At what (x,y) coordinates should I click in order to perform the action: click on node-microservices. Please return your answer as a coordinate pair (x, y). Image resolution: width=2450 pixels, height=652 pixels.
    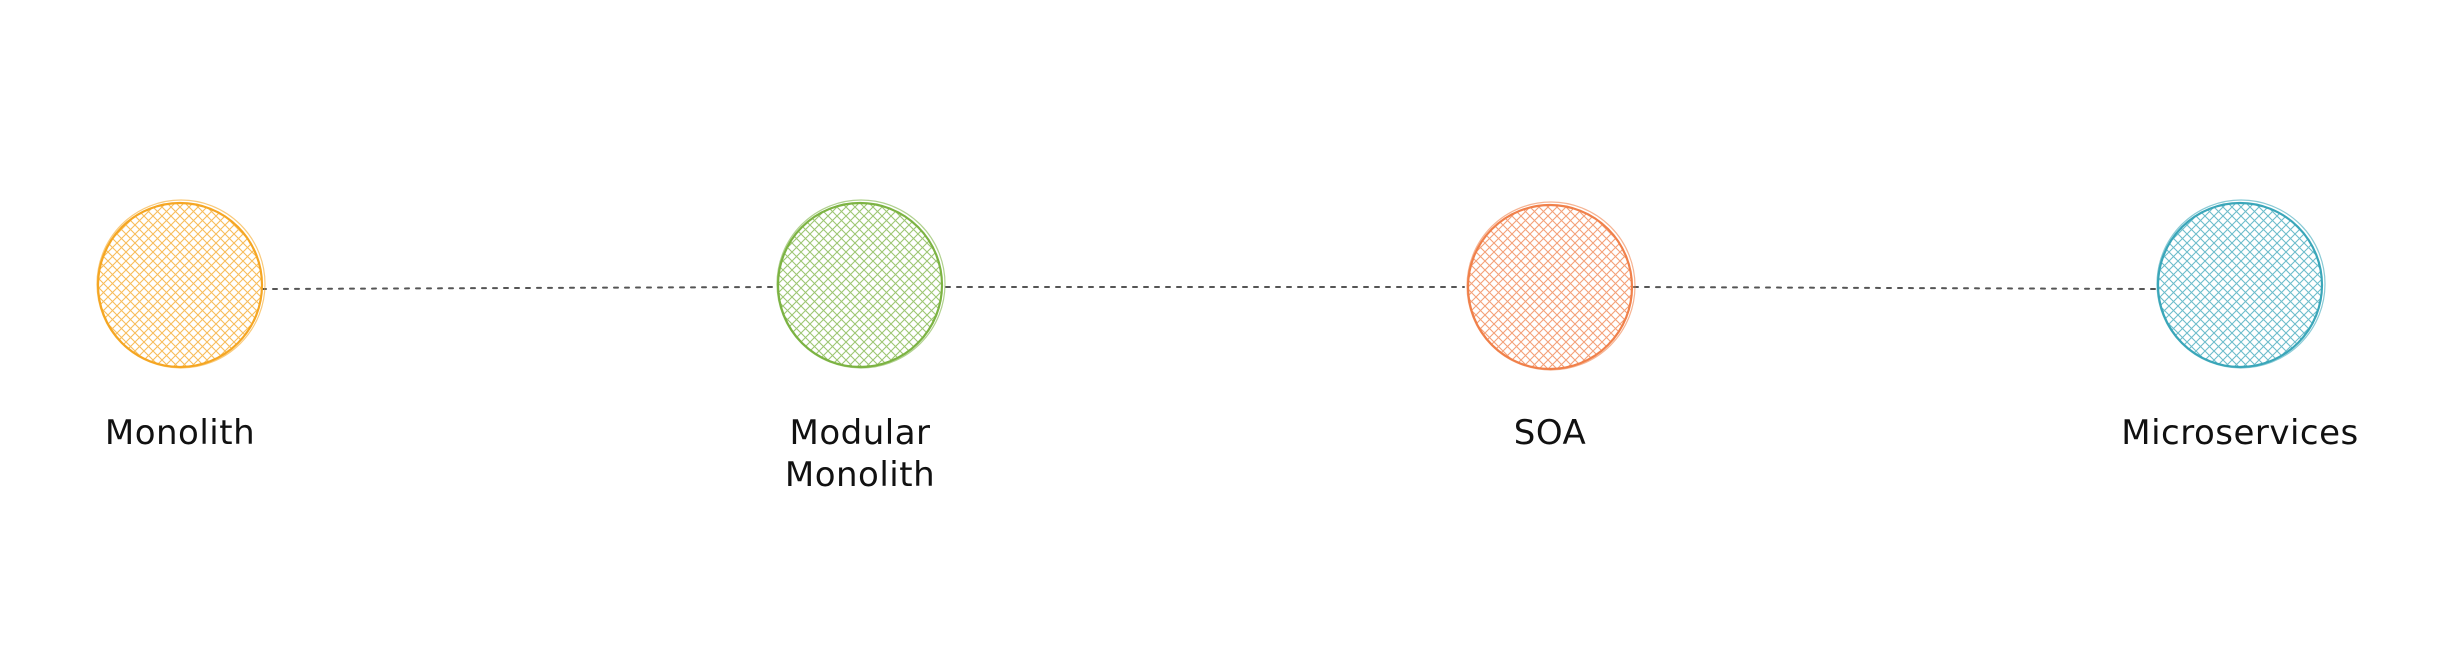
    Looking at the image, I should click on (2241, 284).